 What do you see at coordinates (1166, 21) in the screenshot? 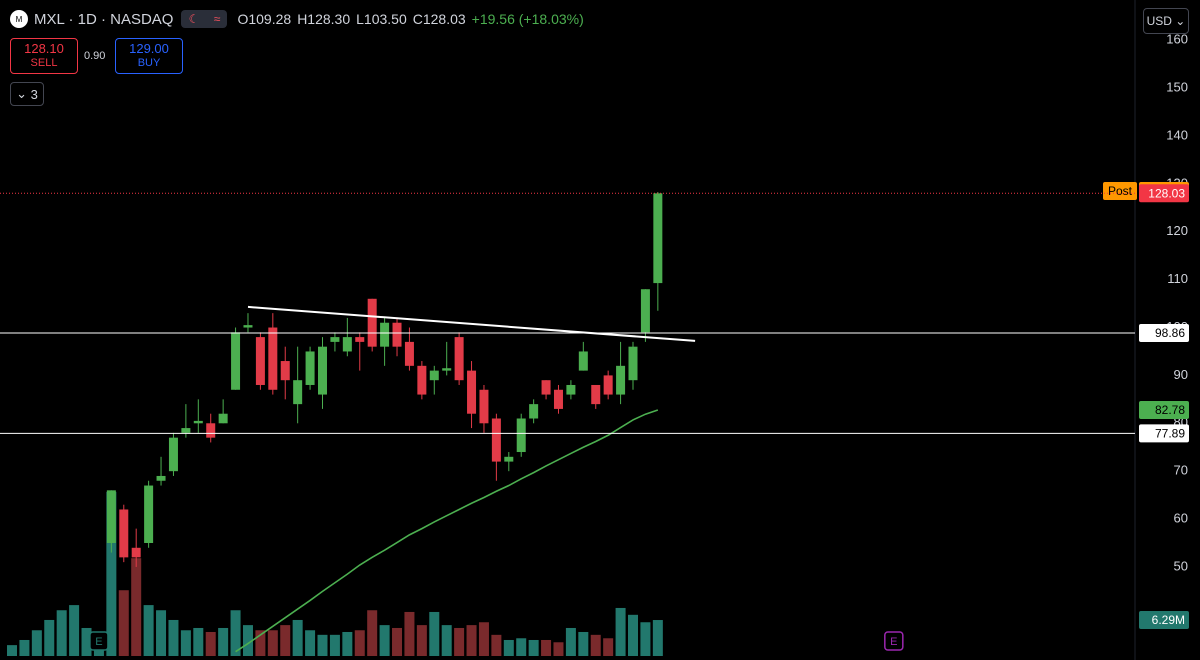
I see `currency-button: USD ⌄` at bounding box center [1166, 21].